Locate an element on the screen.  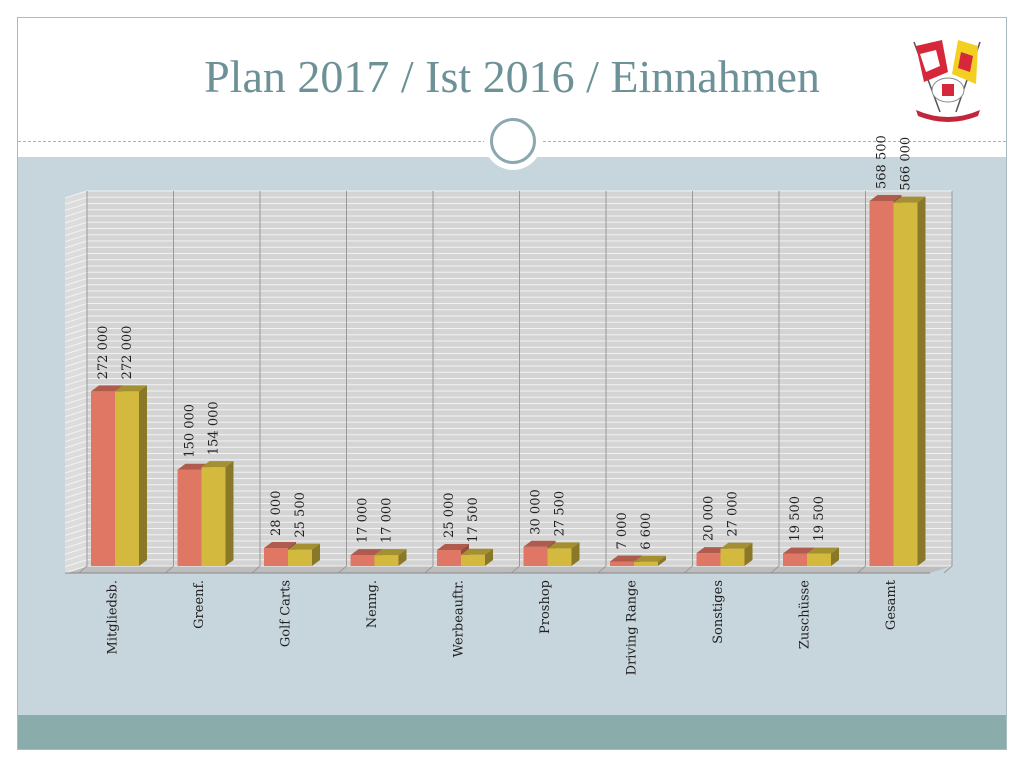
flag-right-red is located at coordinates (965, 62).